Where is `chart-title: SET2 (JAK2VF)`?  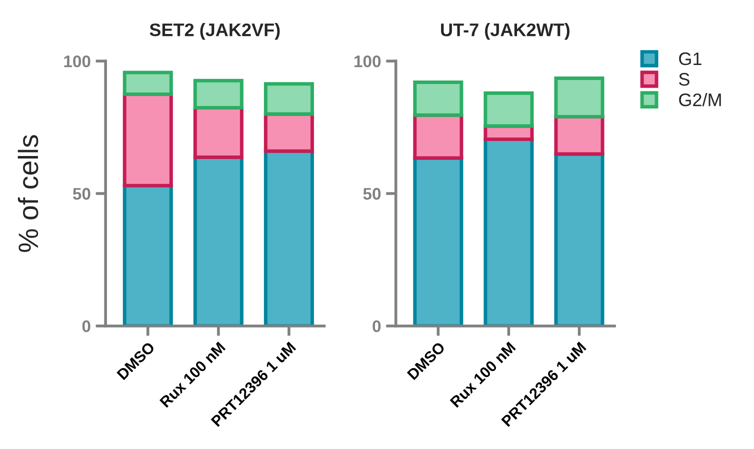 chart-title: SET2 (JAK2VF) is located at coordinates (215, 31).